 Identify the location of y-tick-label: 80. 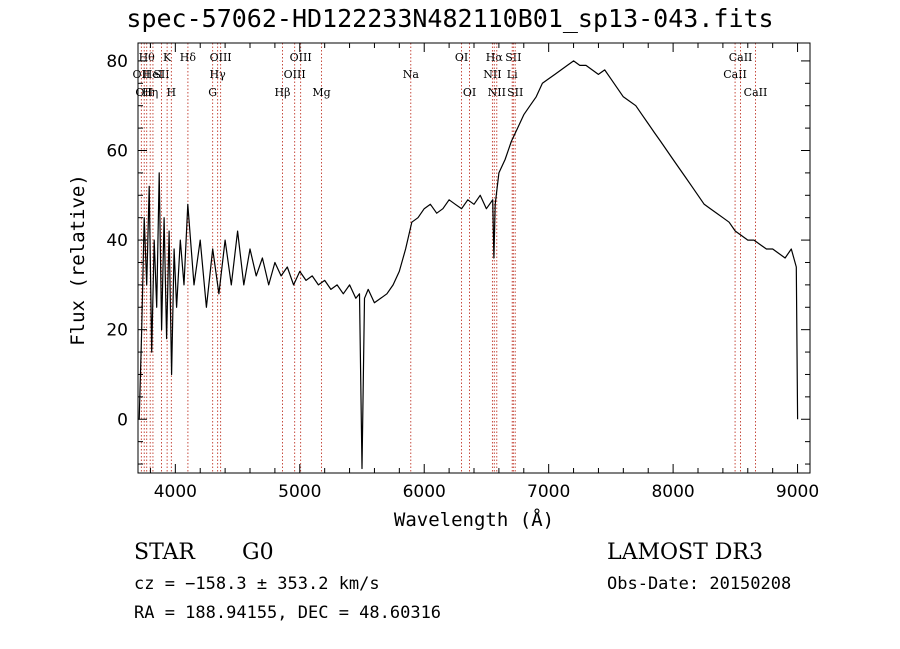
(117, 62).